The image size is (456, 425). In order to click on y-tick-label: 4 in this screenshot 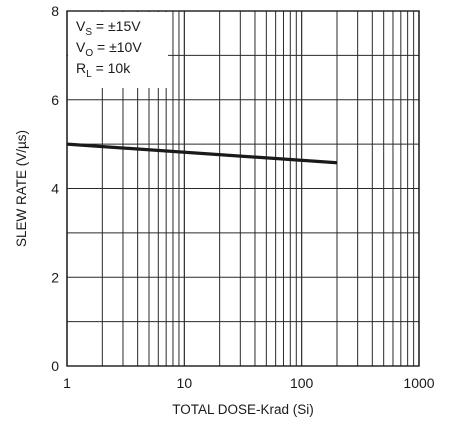, I will do `click(55, 189)`.